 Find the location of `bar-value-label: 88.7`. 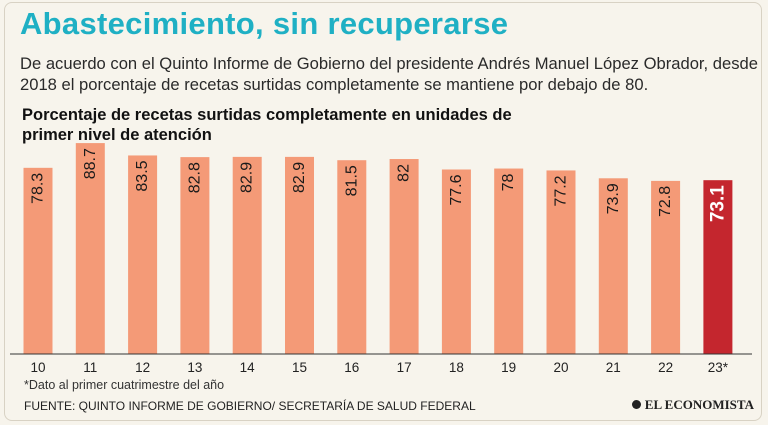

bar-value-label: 88.7 is located at coordinates (90, 163).